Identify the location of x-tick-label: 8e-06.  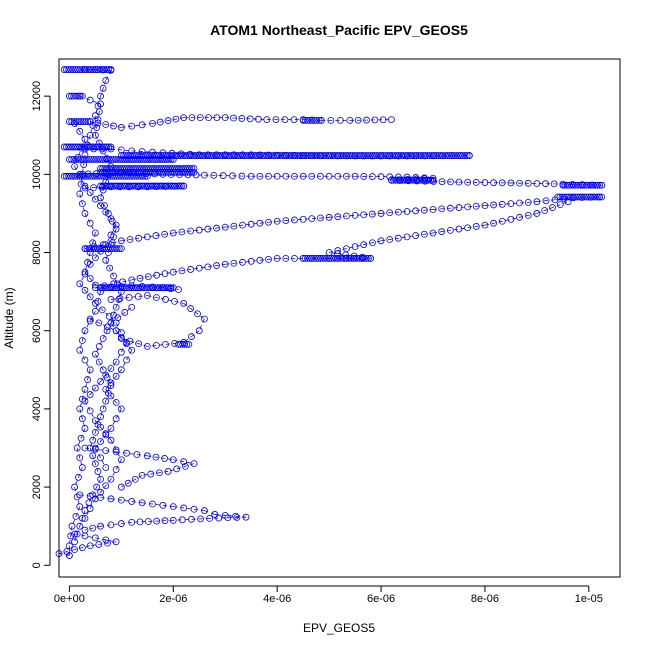
(485, 599).